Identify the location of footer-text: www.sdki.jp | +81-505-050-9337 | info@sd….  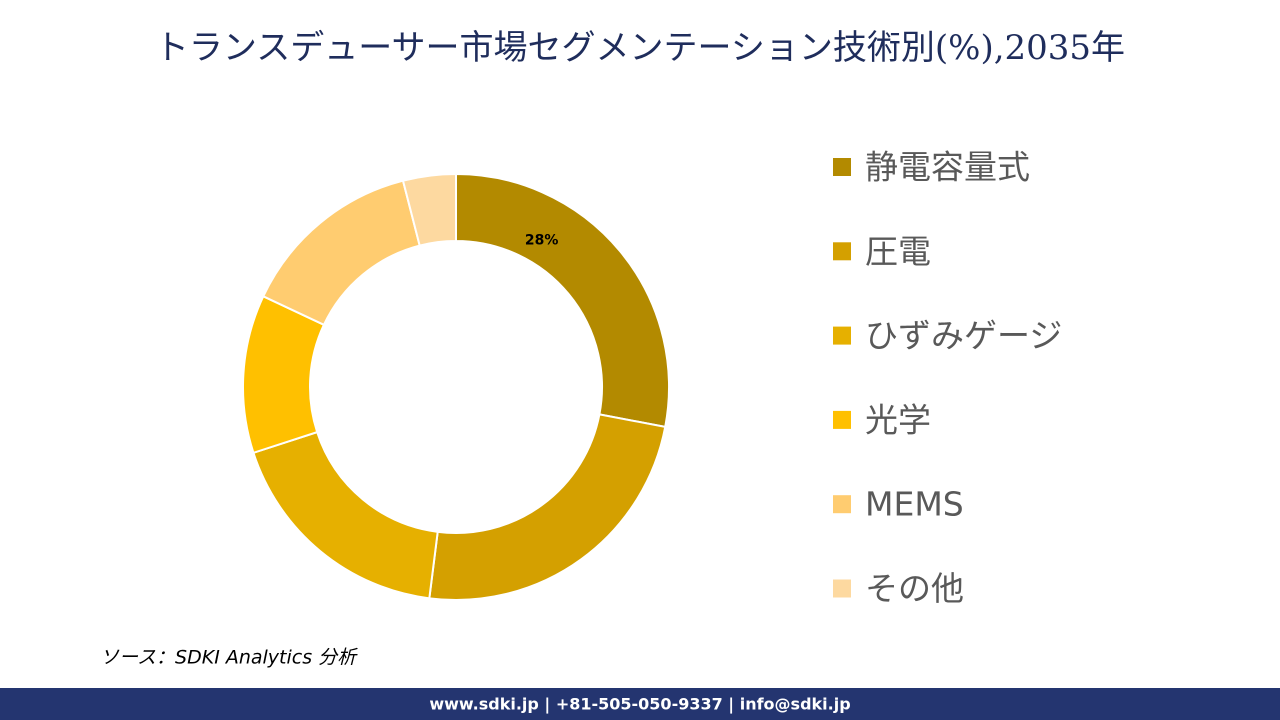
(639, 705).